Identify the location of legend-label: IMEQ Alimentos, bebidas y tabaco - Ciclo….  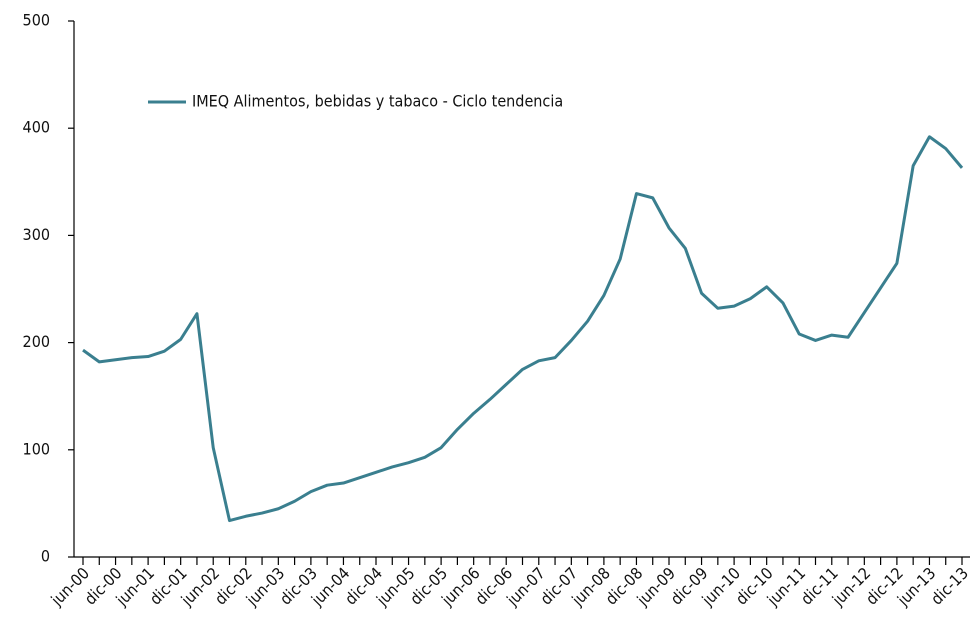
(377, 101).